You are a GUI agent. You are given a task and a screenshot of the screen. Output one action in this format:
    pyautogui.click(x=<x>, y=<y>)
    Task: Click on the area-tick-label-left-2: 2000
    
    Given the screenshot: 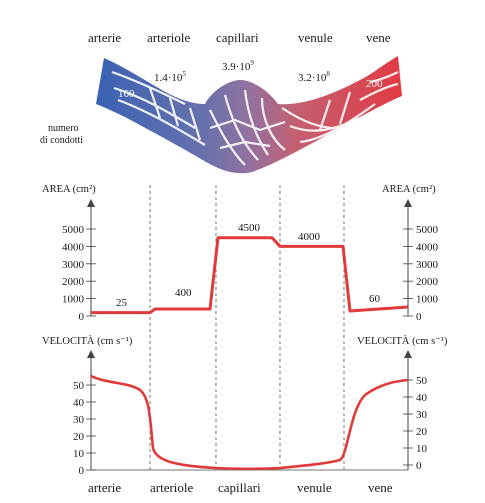 What is the action you would take?
    pyautogui.click(x=73, y=282)
    